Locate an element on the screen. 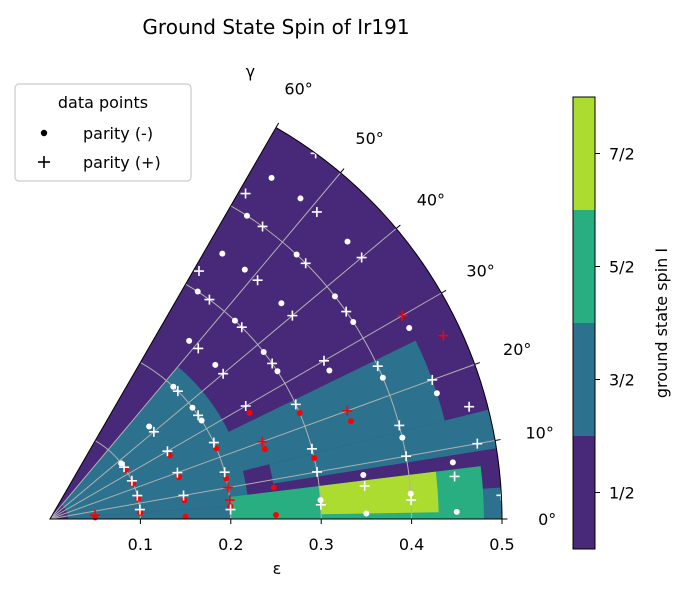  y-axis-label: γ is located at coordinates (250, 71).